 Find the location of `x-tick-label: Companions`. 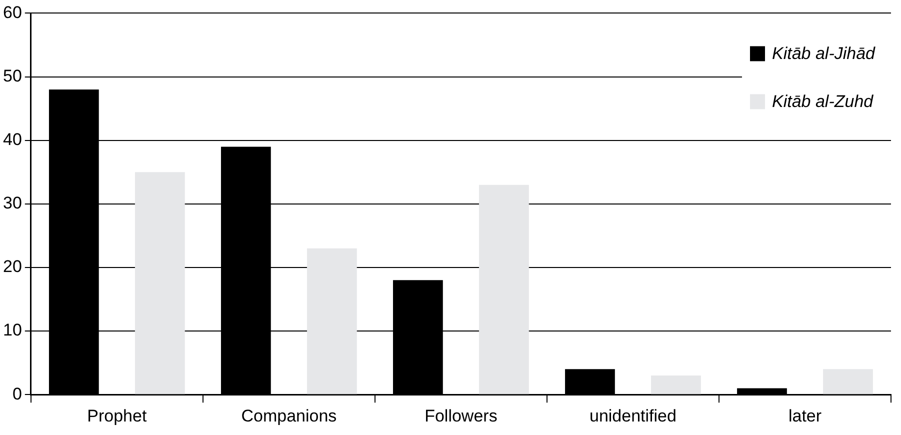

x-tick-label: Companions is located at coordinates (289, 416).